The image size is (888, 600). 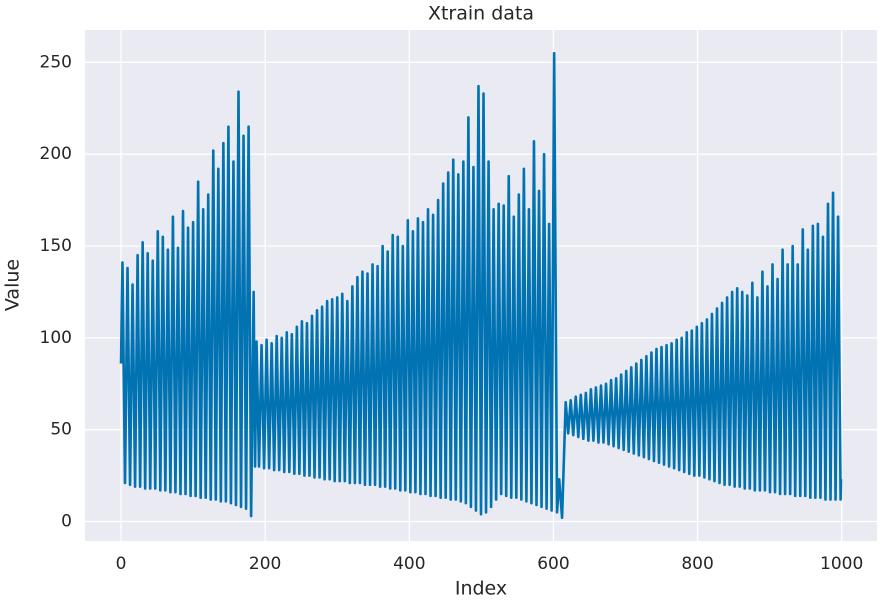 What do you see at coordinates (553, 564) in the screenshot?
I see `x-tick-label: 600` at bounding box center [553, 564].